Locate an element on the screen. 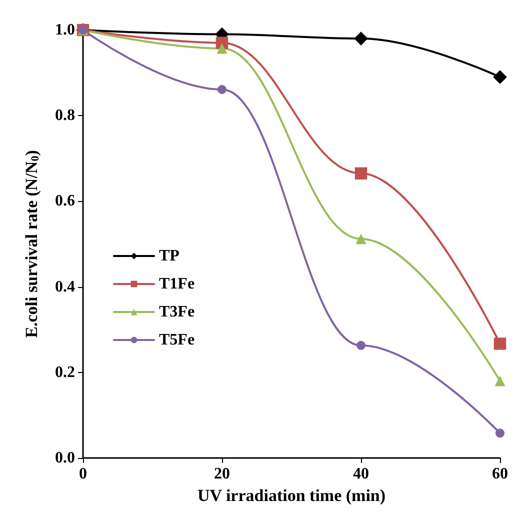 The height and width of the screenshot is (524, 526). x-tick-label: 20 is located at coordinates (222, 474).